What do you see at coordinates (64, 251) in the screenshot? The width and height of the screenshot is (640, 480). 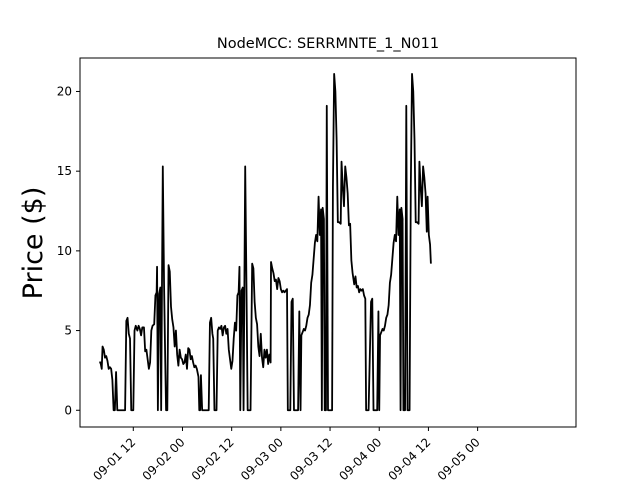 I see `y-tick-label: 10` at bounding box center [64, 251].